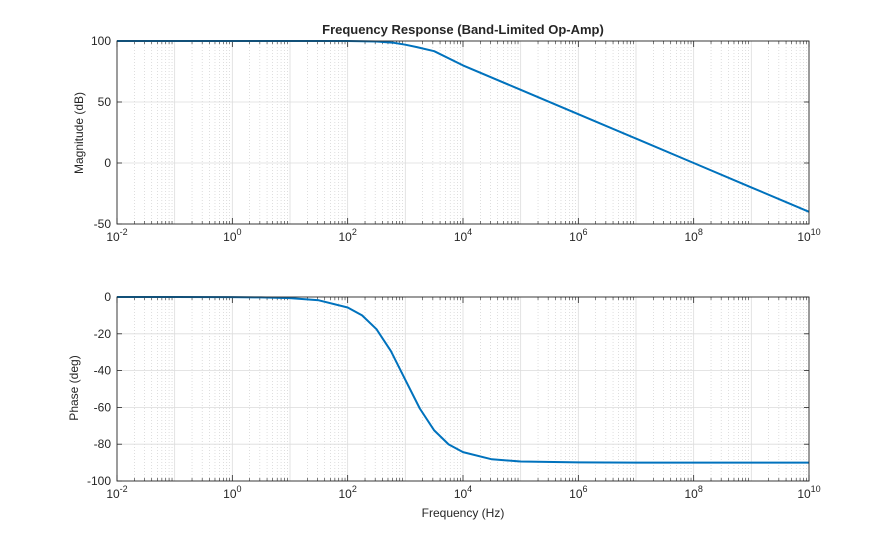 The width and height of the screenshot is (895, 540). What do you see at coordinates (101, 41) in the screenshot?
I see `y-tick-label: 100` at bounding box center [101, 41].